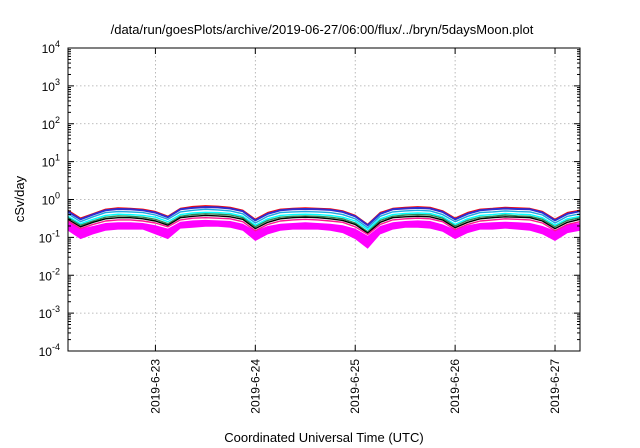 The height and width of the screenshot is (448, 640). What do you see at coordinates (51, 199) in the screenshot?
I see `y-tick-label: 10⁰` at bounding box center [51, 199].